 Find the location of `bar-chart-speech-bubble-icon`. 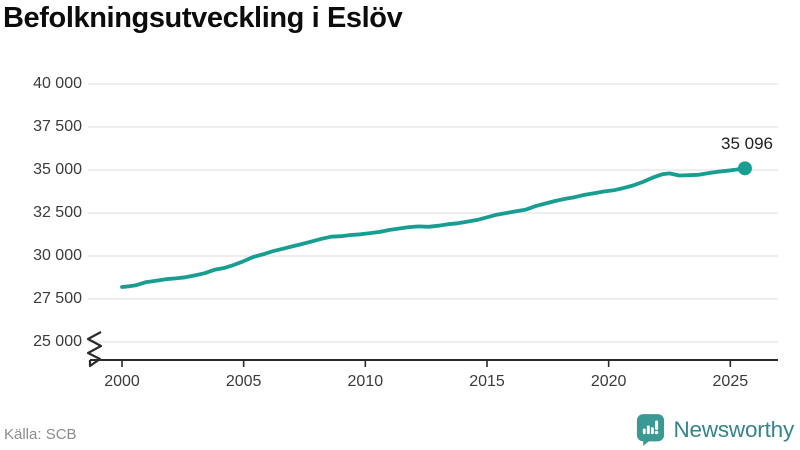

bar-chart-speech-bubble-icon is located at coordinates (651, 430).